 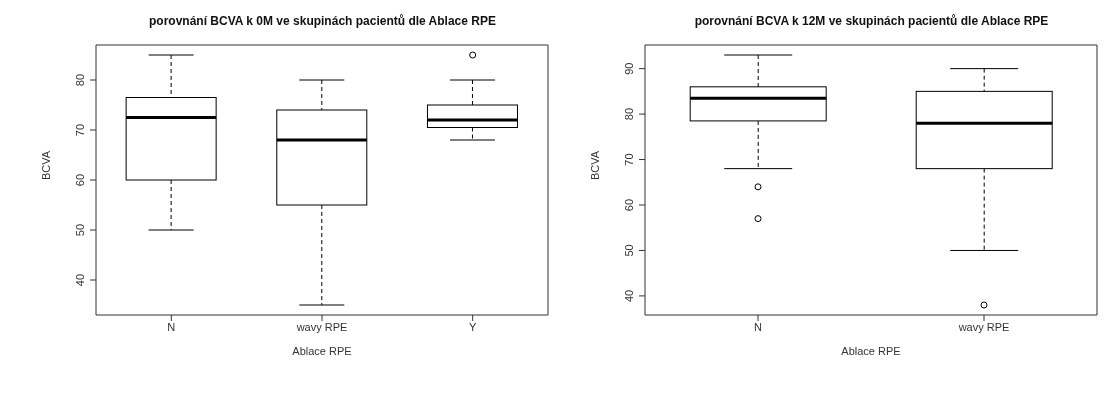 I want to click on chart-title: porovnání BCVA k 12M ve skupinách pacientů dle Ablace RPE, so click(x=871, y=21).